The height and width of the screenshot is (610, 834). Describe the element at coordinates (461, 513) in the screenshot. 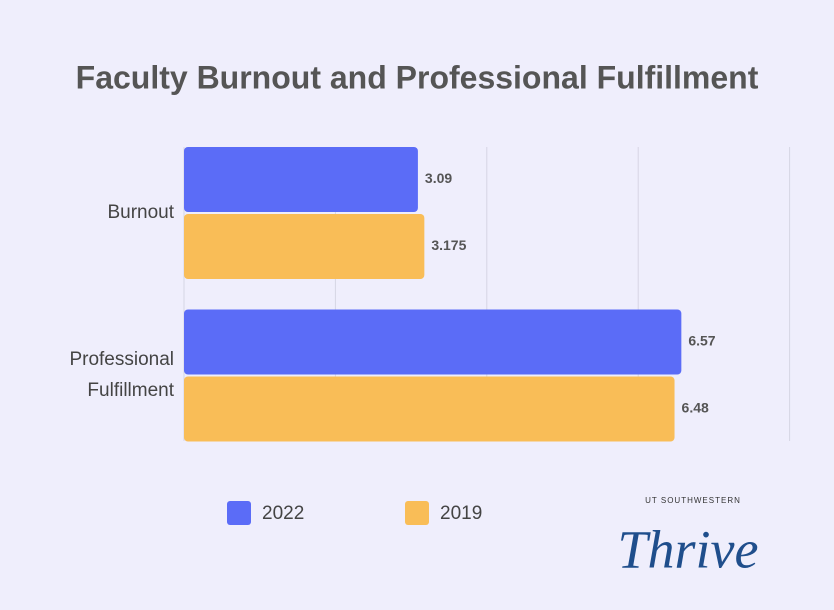

I see `legend-label: 2019` at that location.